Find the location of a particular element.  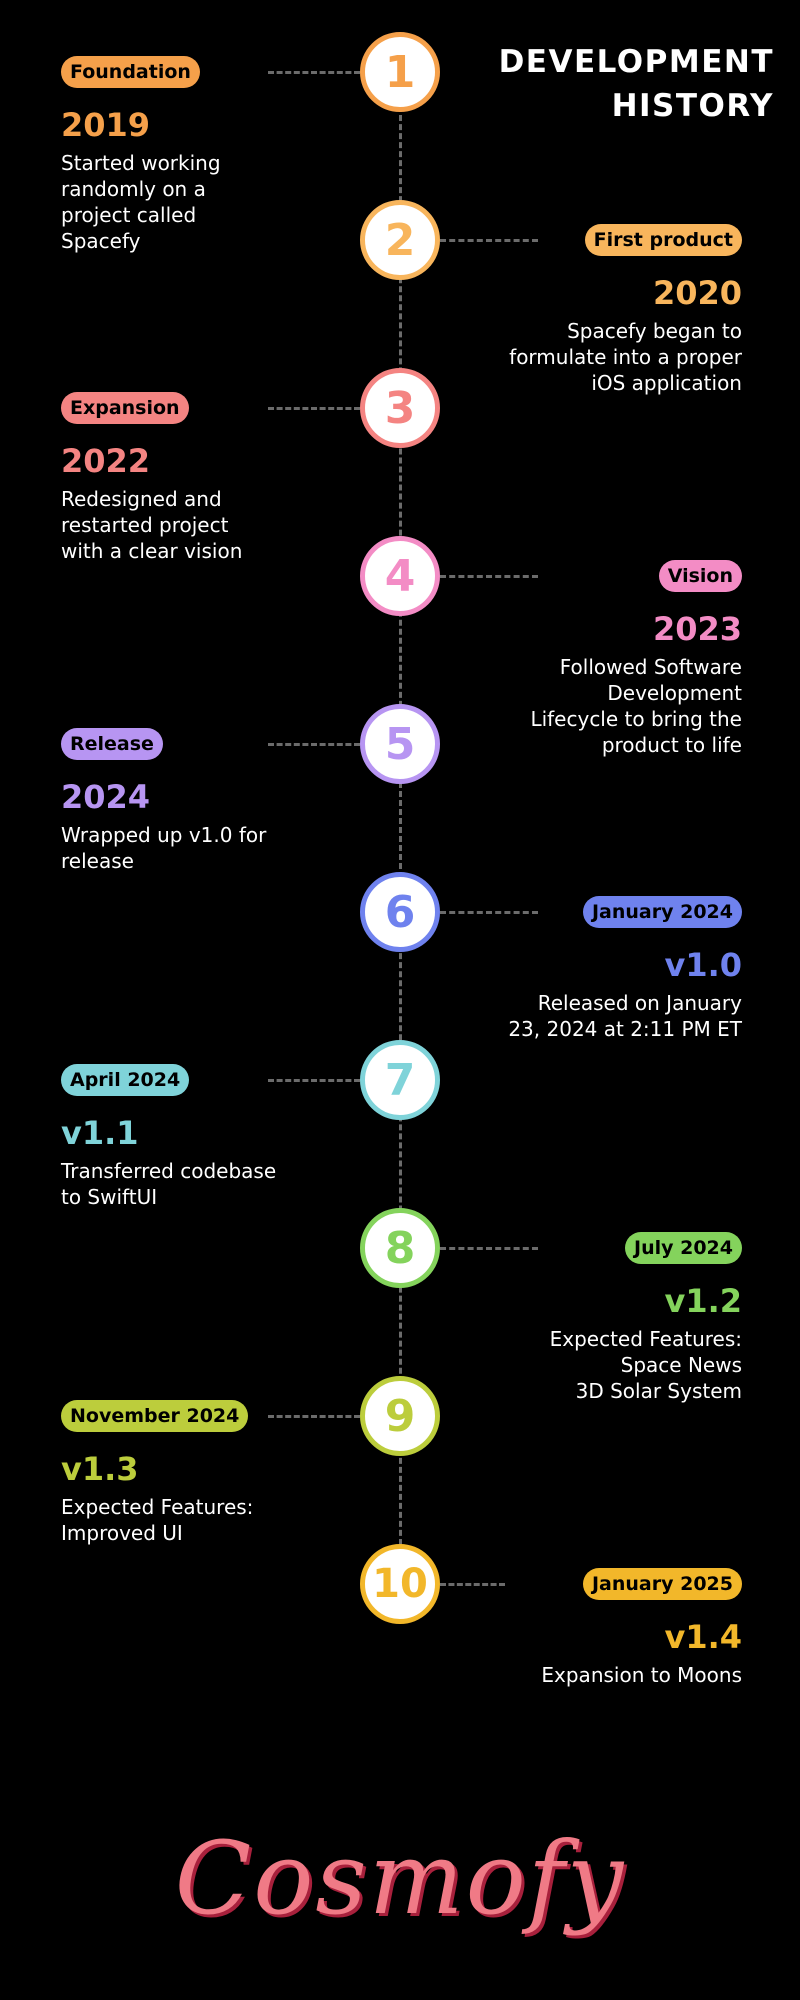

milestone-number-circle: 7 is located at coordinates (400, 1080).